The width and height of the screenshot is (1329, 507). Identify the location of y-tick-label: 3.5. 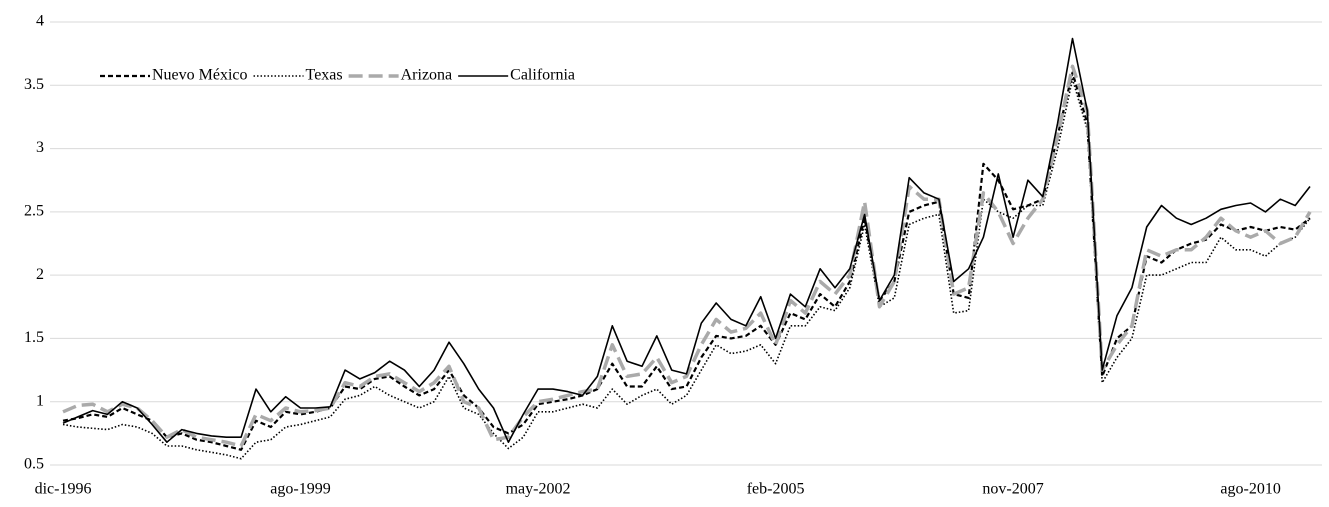
(34, 84).